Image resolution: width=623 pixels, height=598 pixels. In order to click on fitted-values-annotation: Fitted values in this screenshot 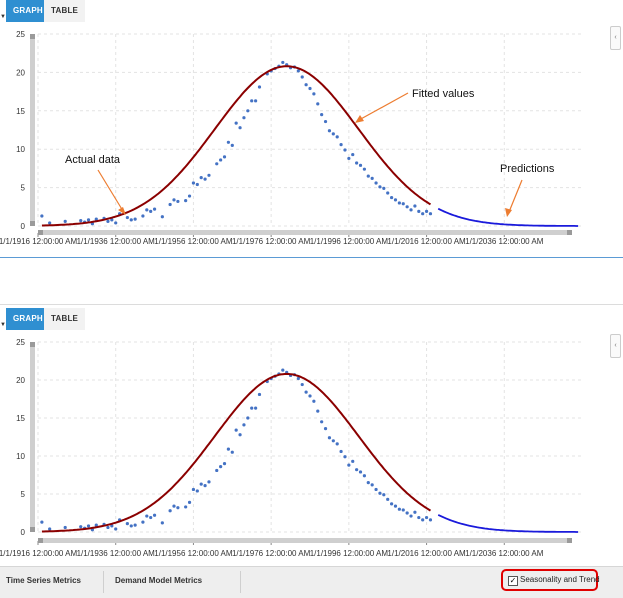, I will do `click(443, 94)`.